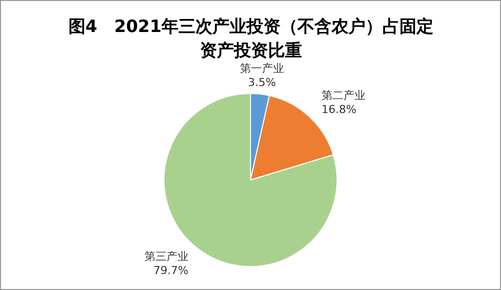  What do you see at coordinates (262, 82) in the screenshot?
I see `data-label: 3.5%` at bounding box center [262, 82].